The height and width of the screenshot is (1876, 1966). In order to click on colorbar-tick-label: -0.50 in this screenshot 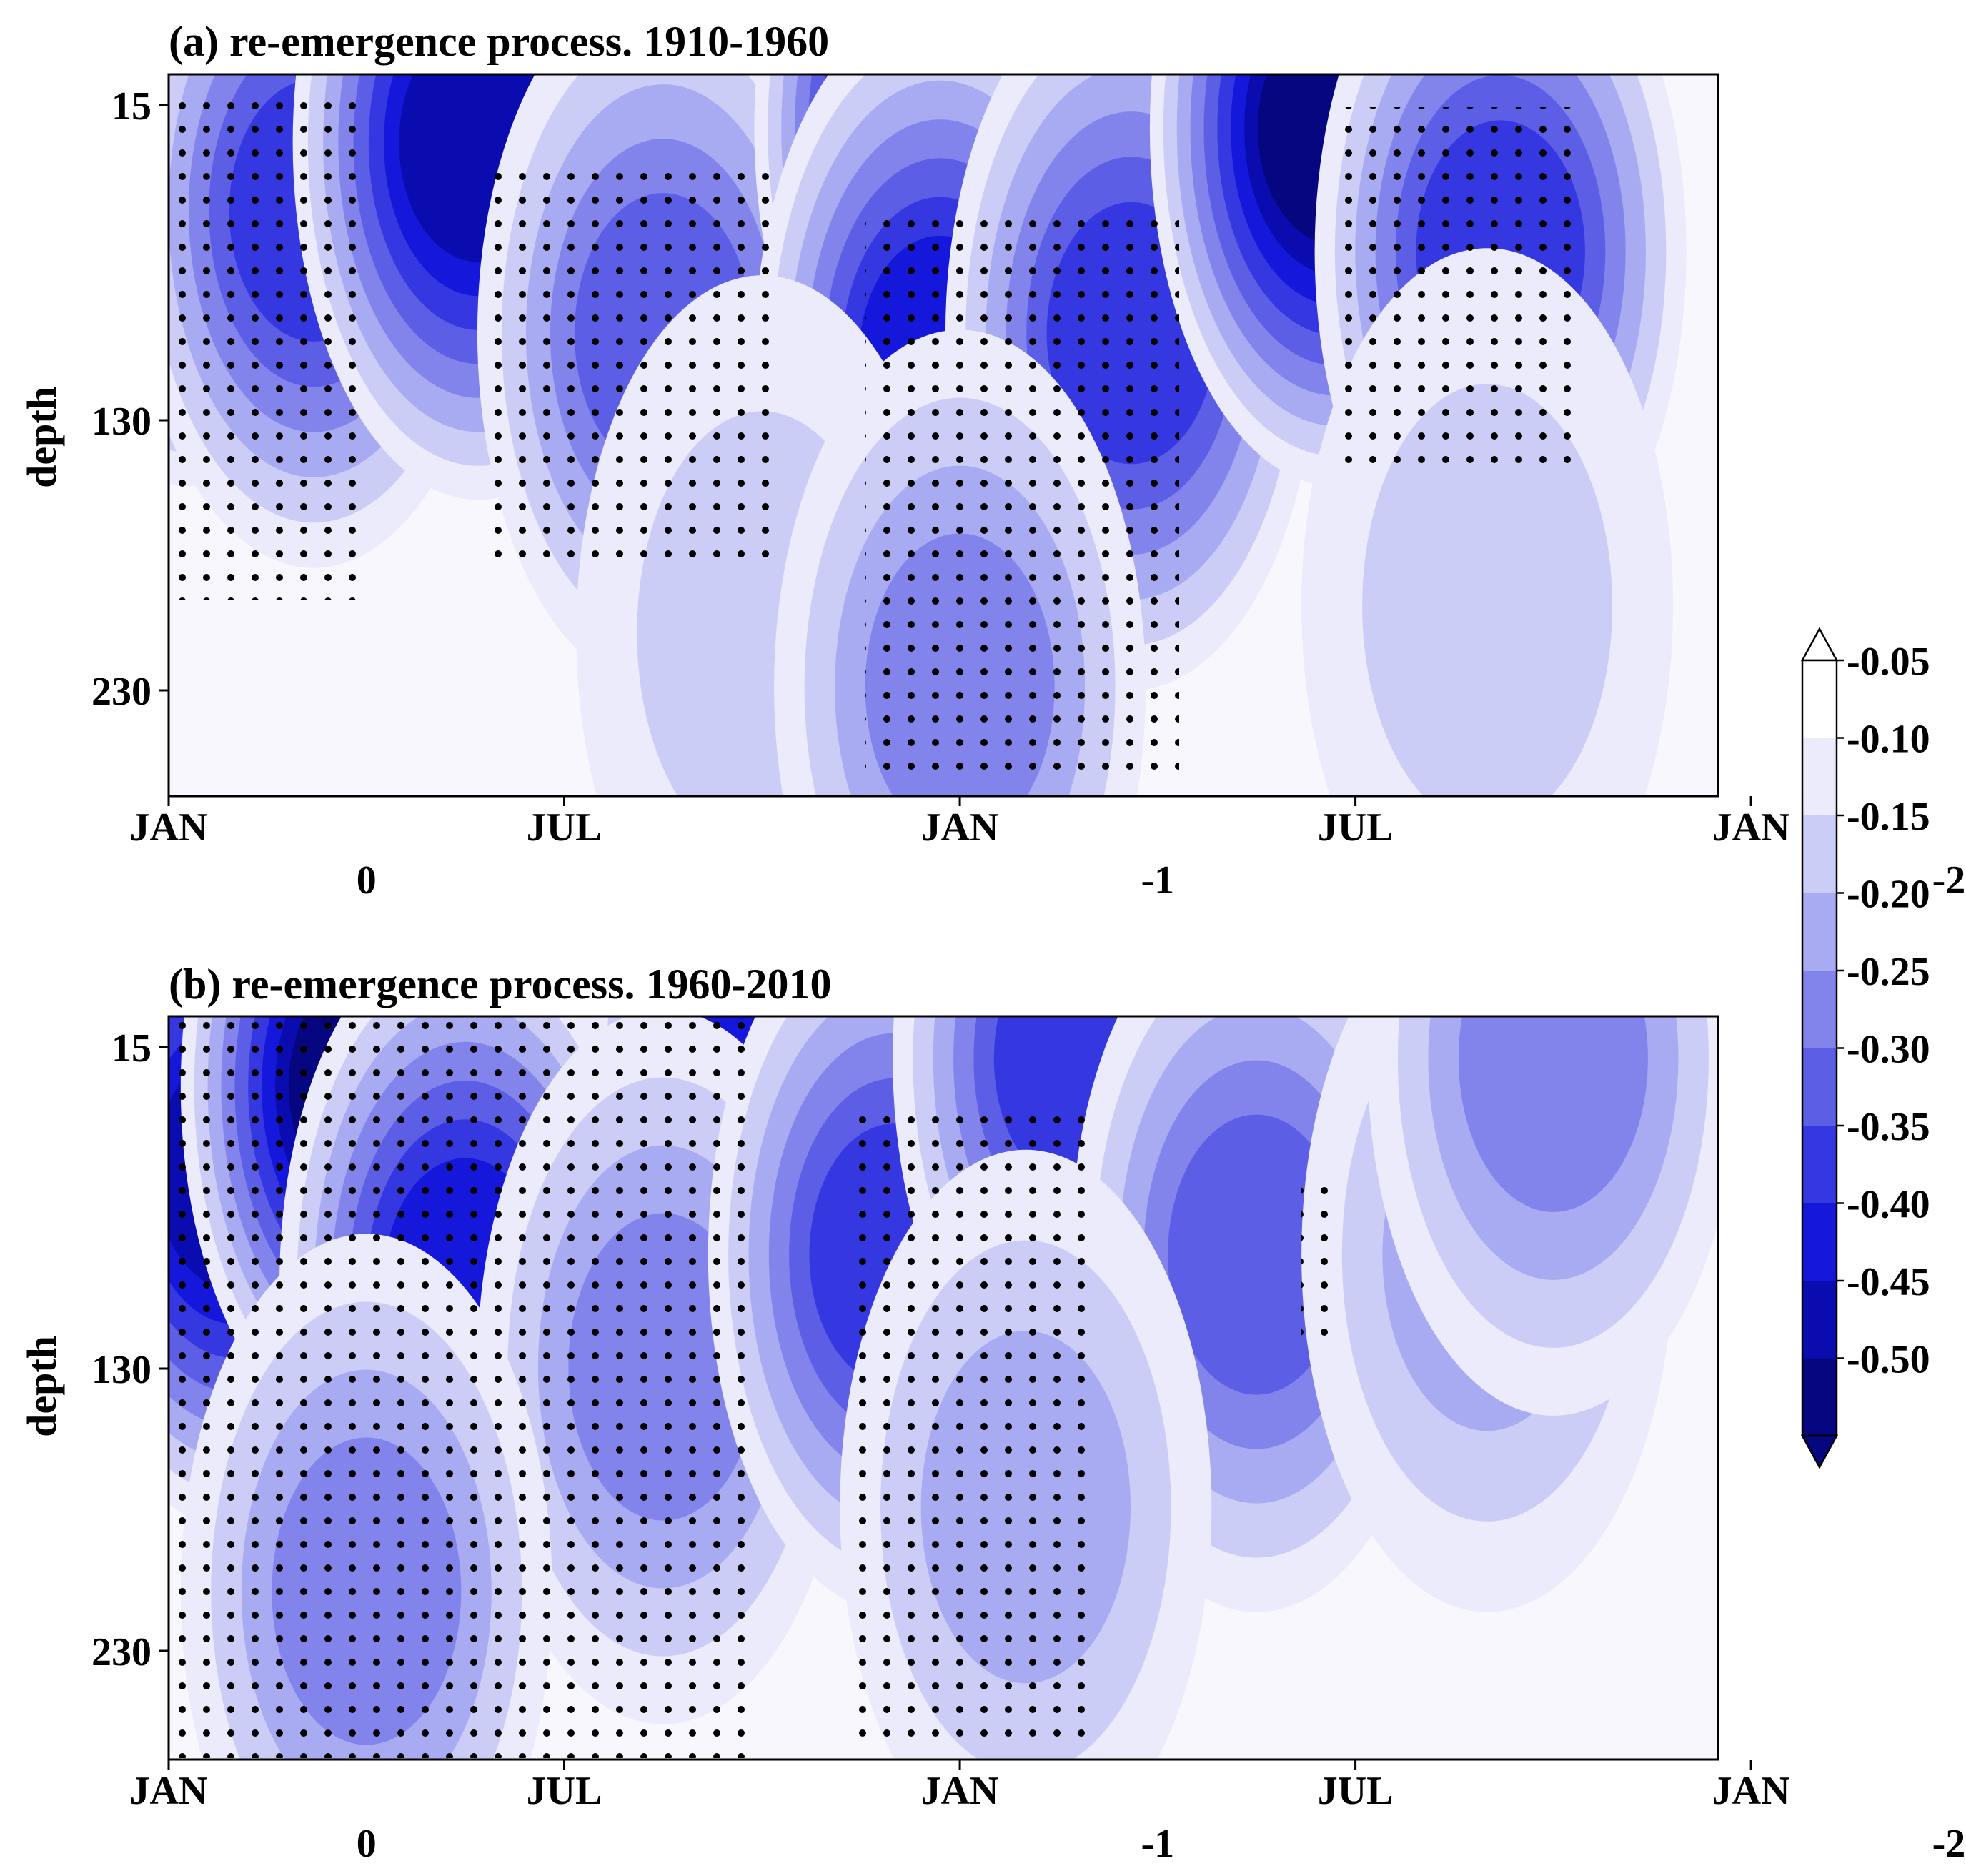, I will do `click(1888, 1360)`.